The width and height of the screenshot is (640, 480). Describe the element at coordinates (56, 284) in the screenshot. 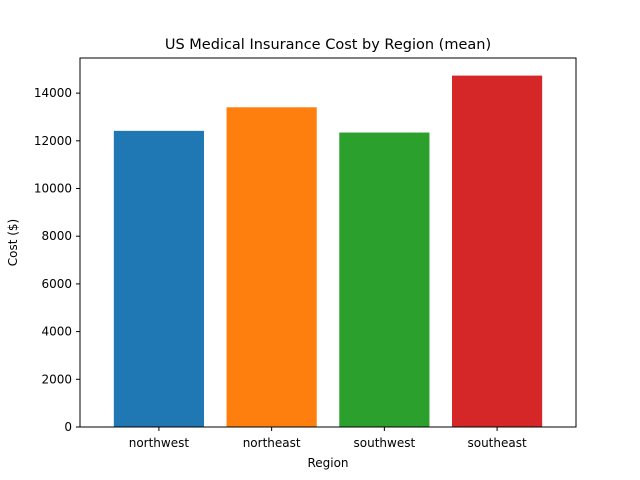

I see `y-tick-label: 6000` at that location.